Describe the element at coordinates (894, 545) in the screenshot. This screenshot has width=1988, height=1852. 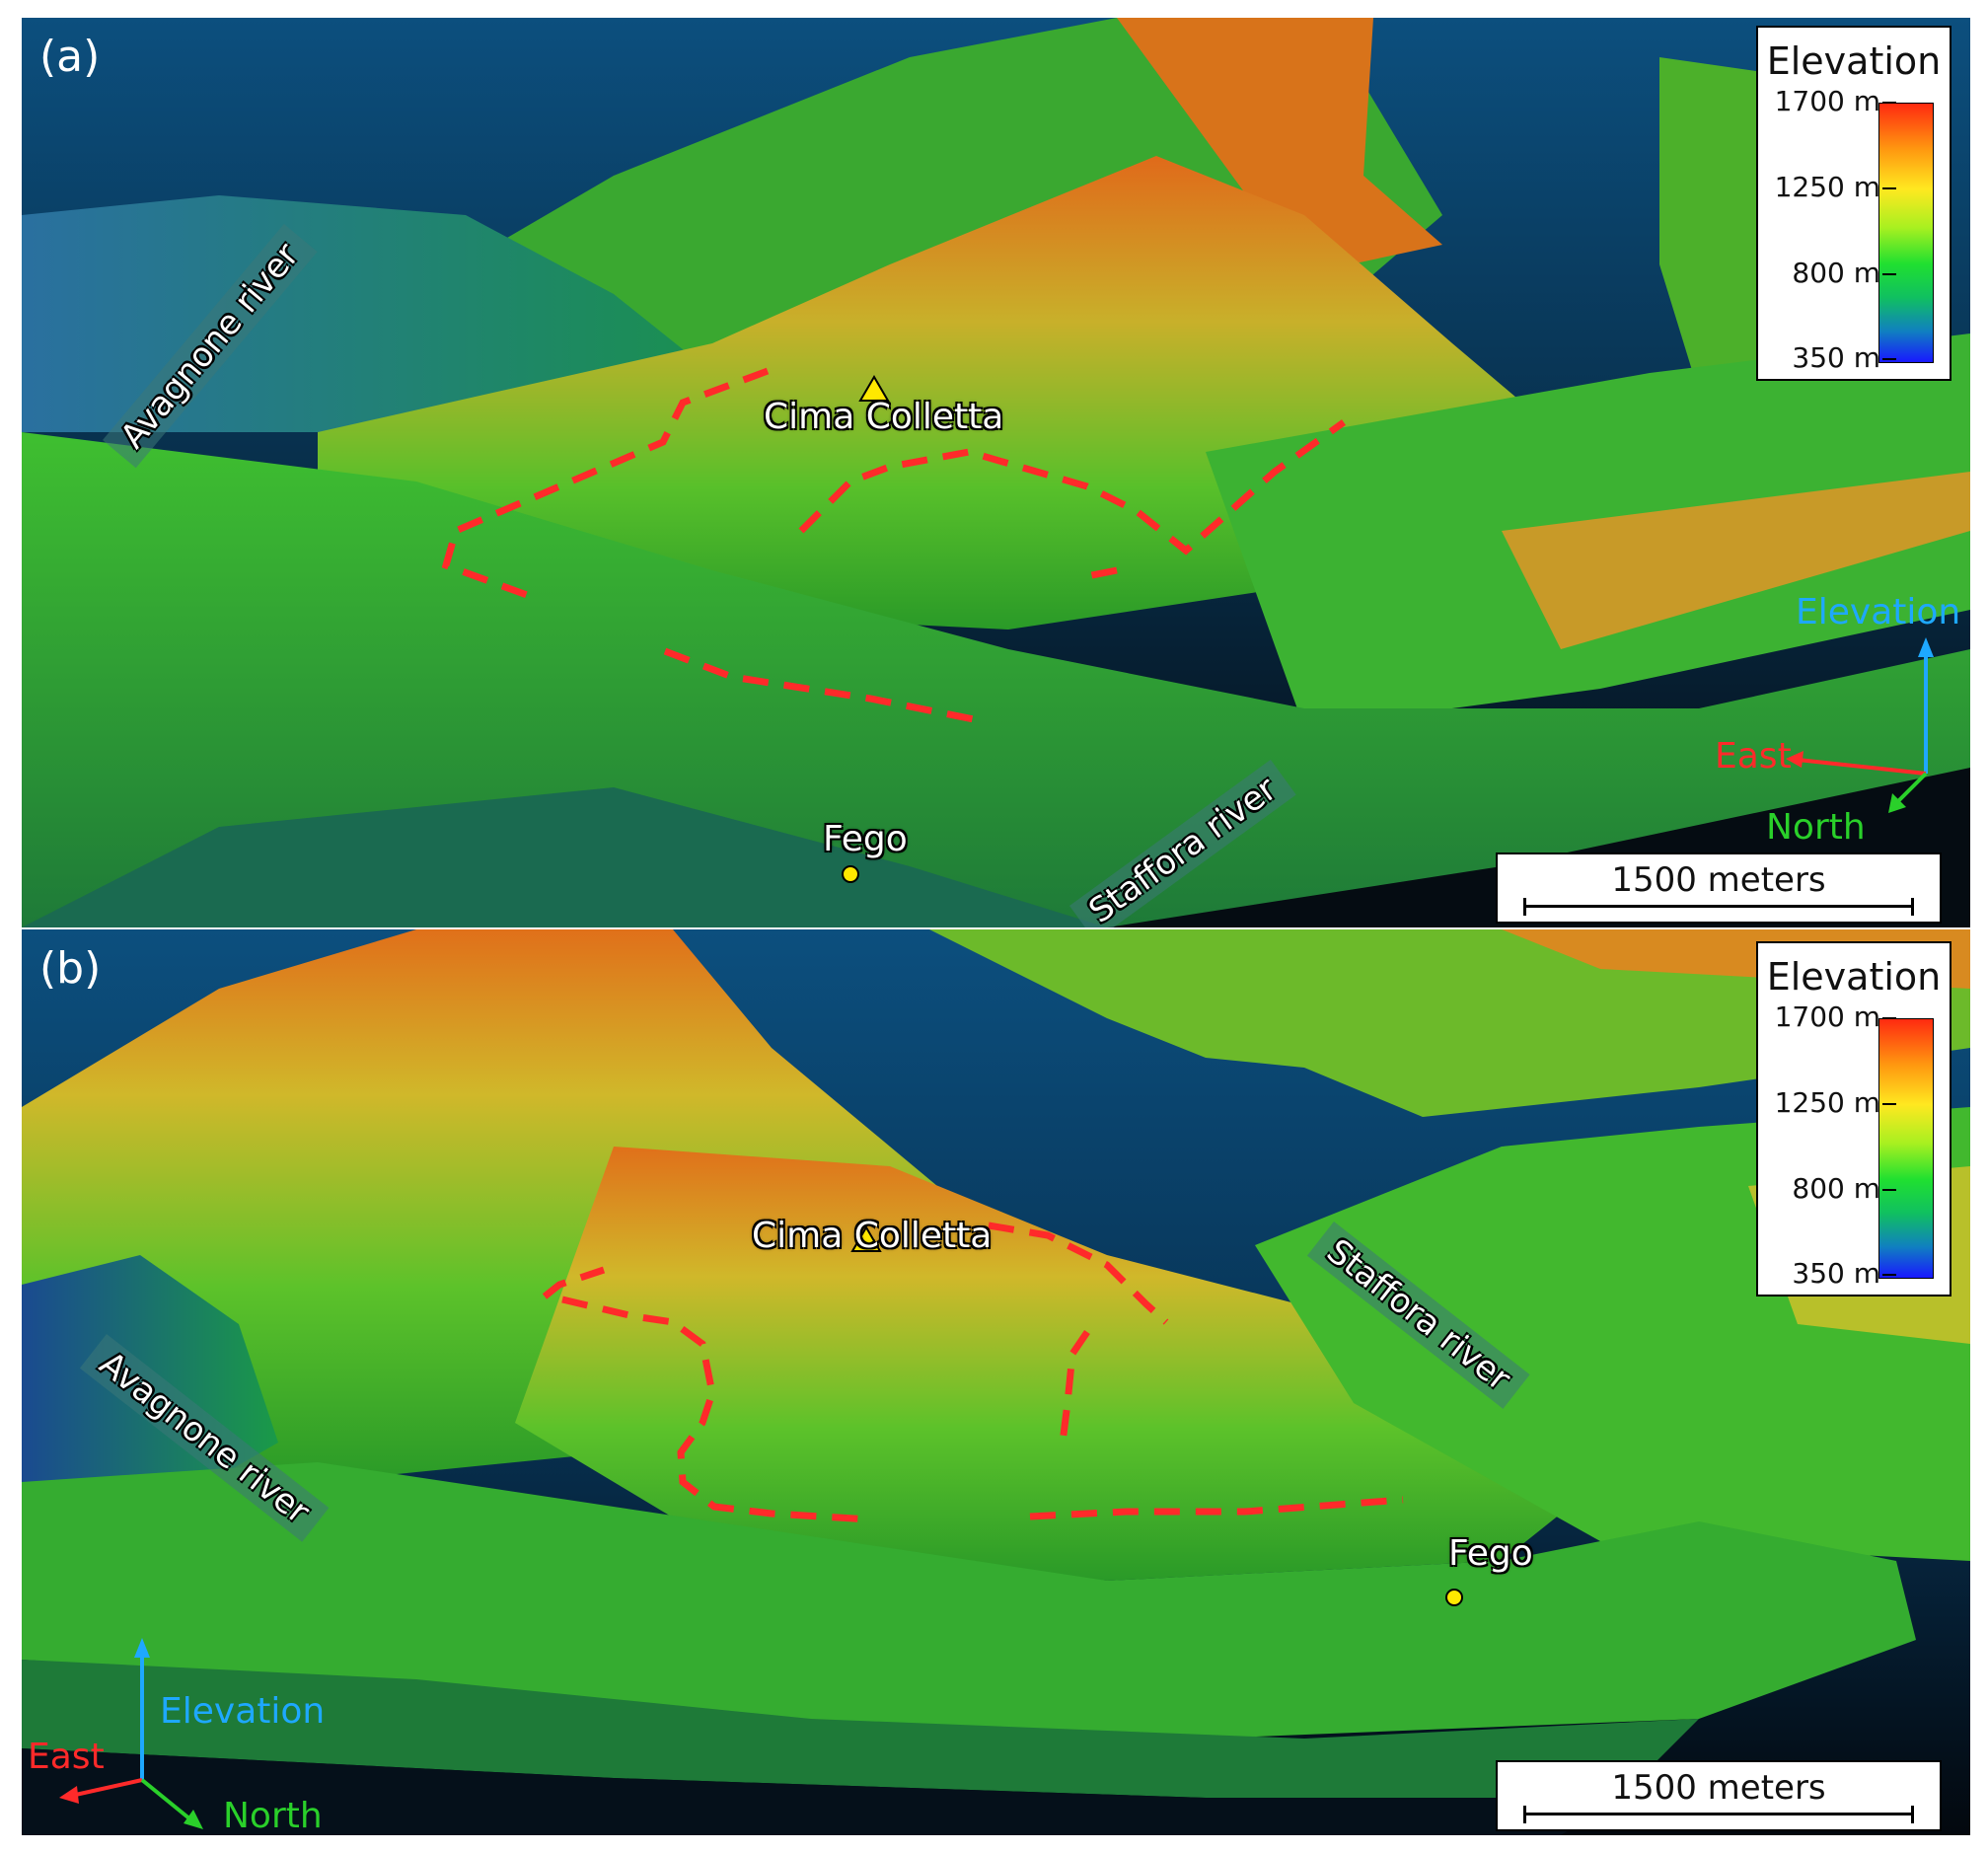
I see `landslide-boundary-a` at that location.